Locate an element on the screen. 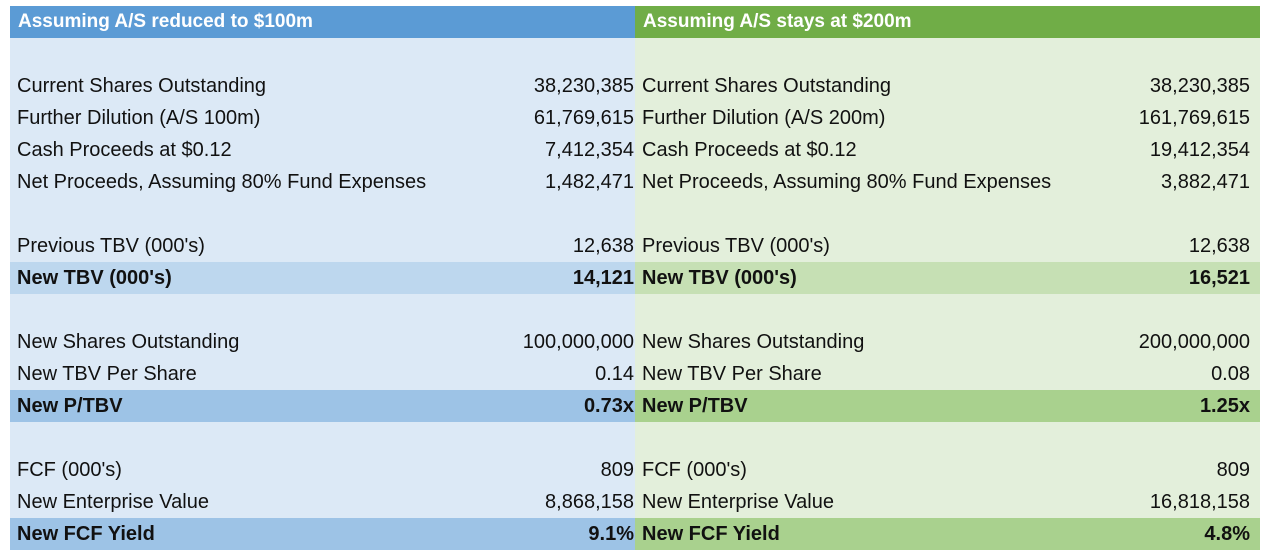  row-value: 3,882,471 is located at coordinates (1205, 182).